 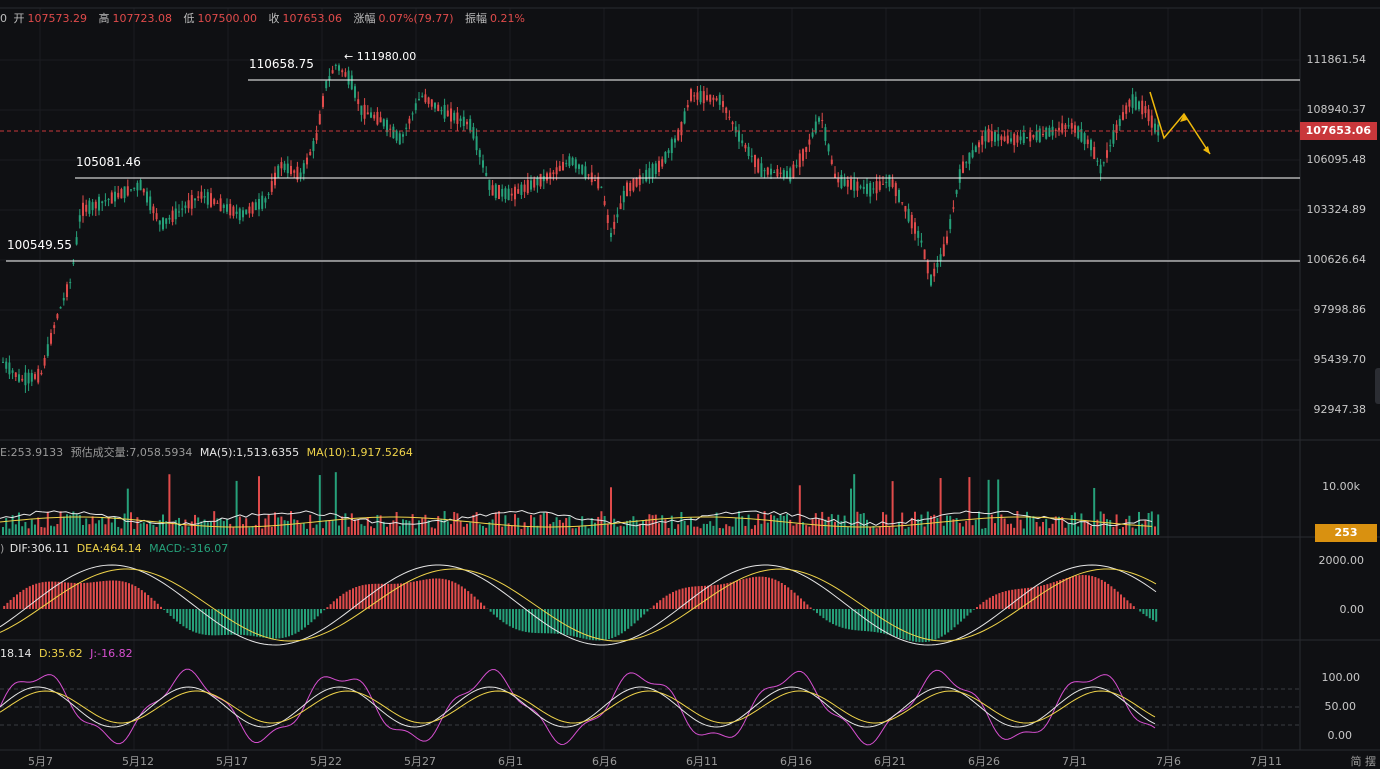 I want to click on level-a-label: 110658.75, so click(x=281, y=64).